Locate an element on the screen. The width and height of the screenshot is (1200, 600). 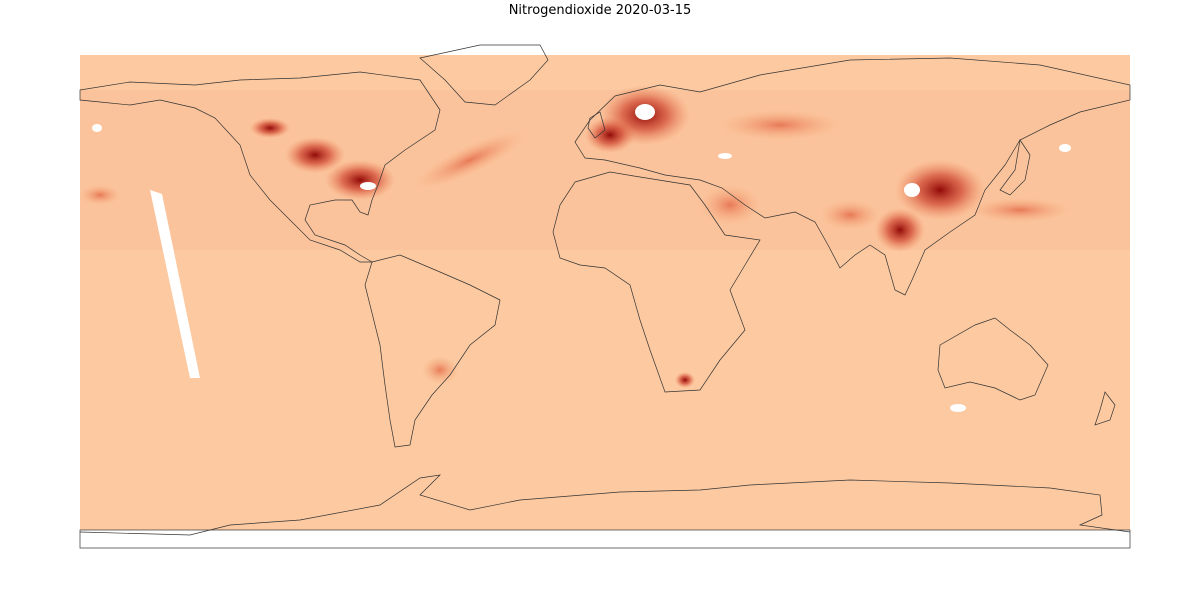
british-isles is located at coordinates (596, 125).